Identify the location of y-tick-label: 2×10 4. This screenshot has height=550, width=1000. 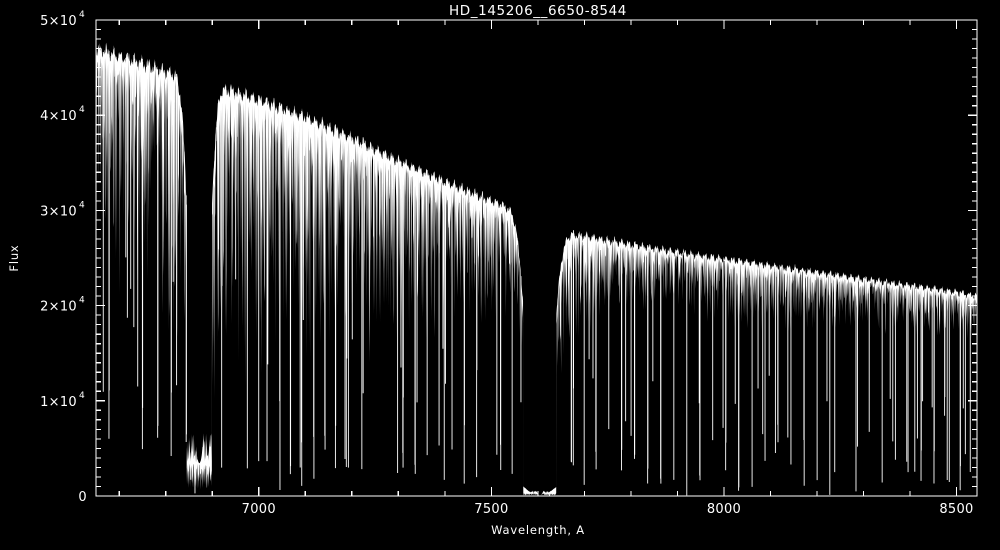
(62, 305).